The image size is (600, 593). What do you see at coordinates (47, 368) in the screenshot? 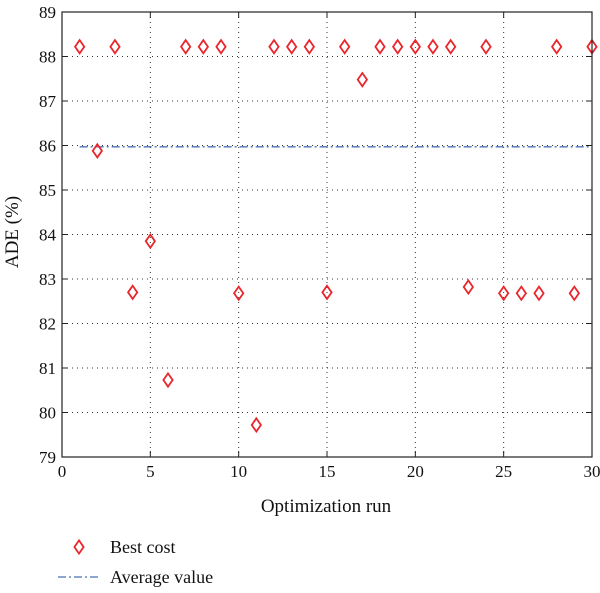
I see `y-tick-label: 81` at bounding box center [47, 368].